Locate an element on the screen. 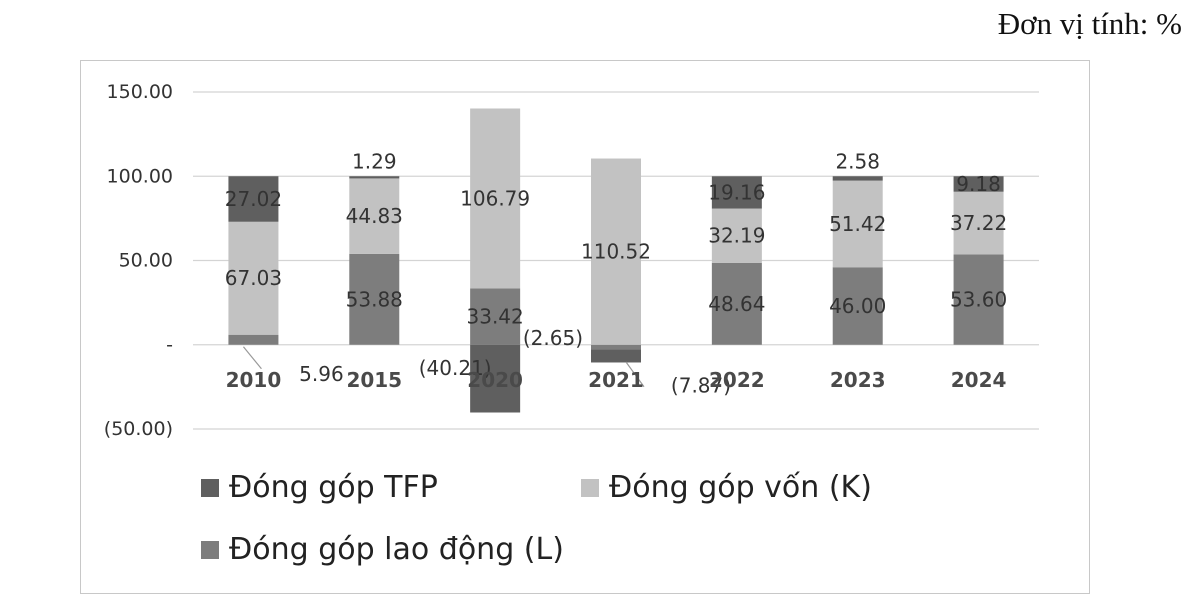 The image size is (1200, 608). bar-dong-gop-von-k-2023 is located at coordinates (857, 224).